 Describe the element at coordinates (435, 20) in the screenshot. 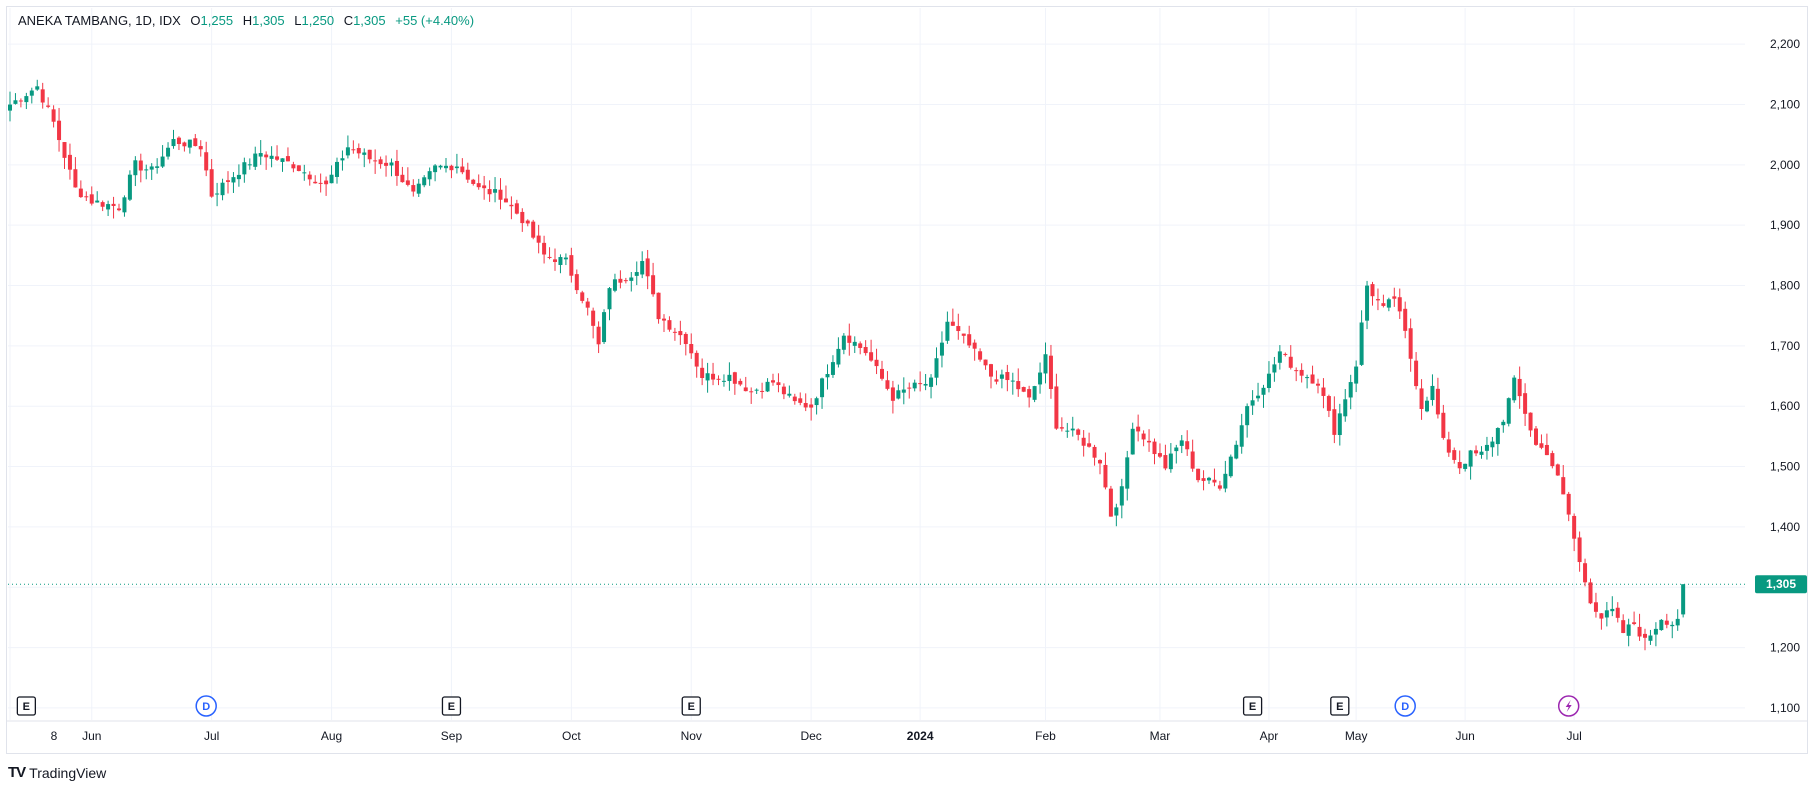

I see `change-value: +55 (+4.40%)` at that location.